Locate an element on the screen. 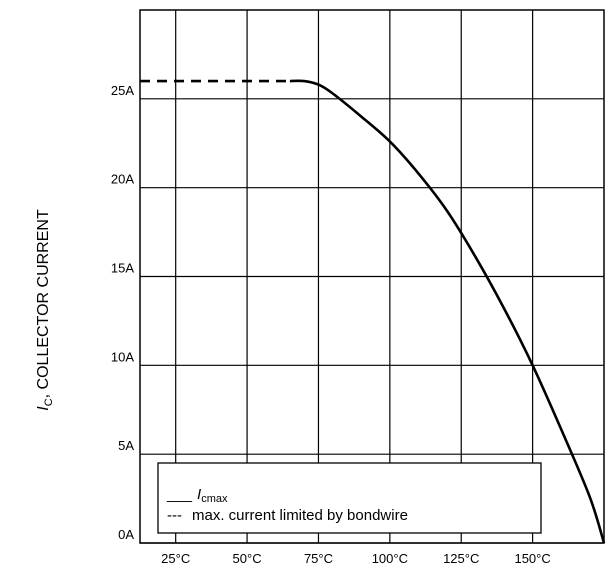  x-tick-label: 50°C is located at coordinates (247, 558).